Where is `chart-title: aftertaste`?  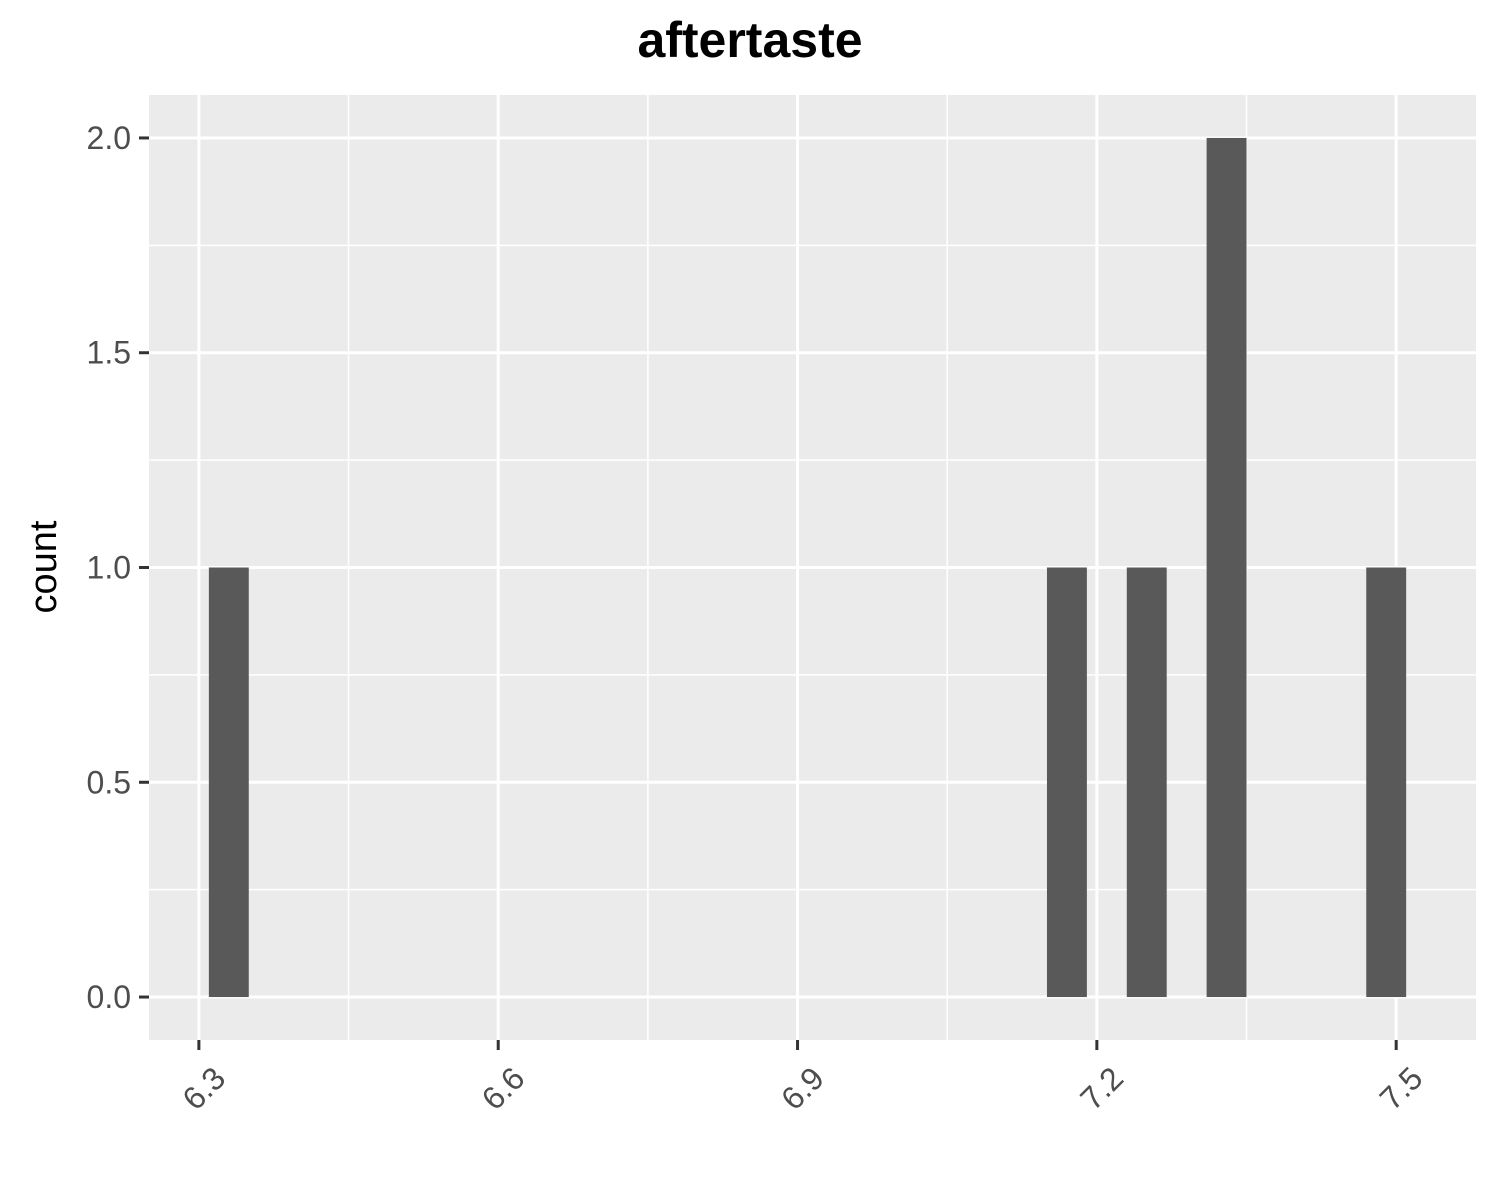
chart-title: aftertaste is located at coordinates (749, 40).